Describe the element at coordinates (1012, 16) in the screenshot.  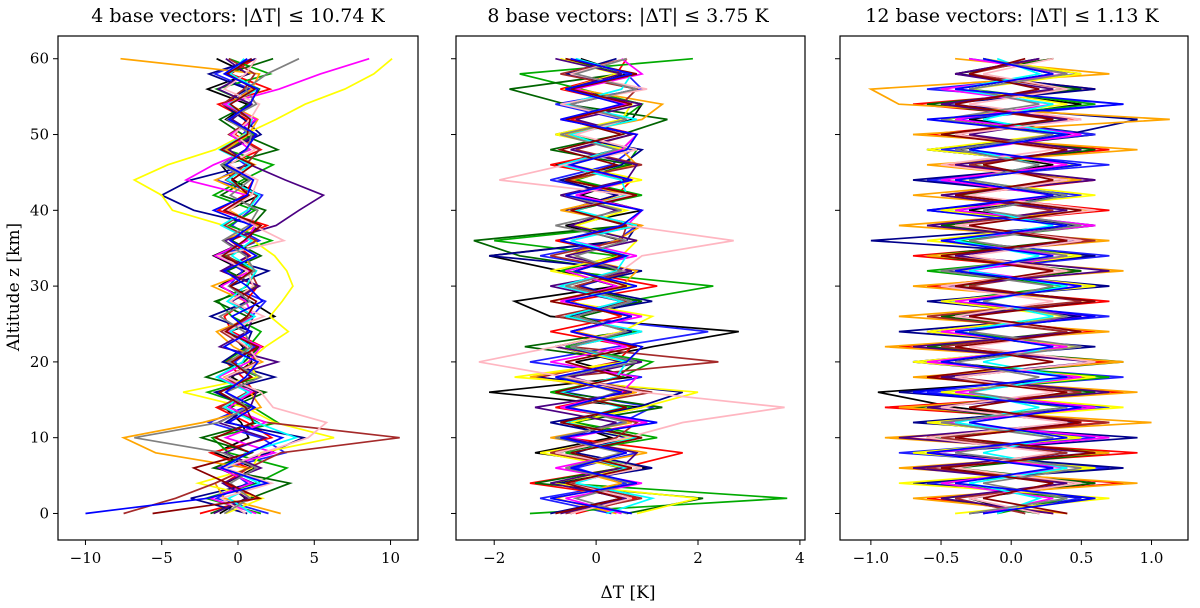
I see `panel-title: 12 base vectors: |ΔT| ≤ 1.13 K` at that location.